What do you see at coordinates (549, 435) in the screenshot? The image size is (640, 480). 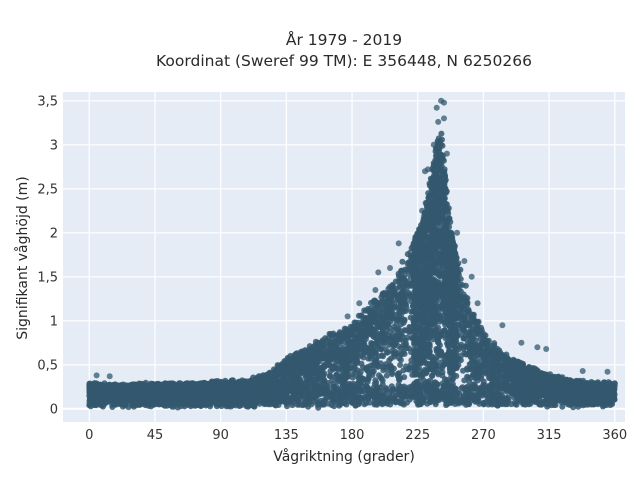 I see `x-tick-label: 315` at bounding box center [549, 435].